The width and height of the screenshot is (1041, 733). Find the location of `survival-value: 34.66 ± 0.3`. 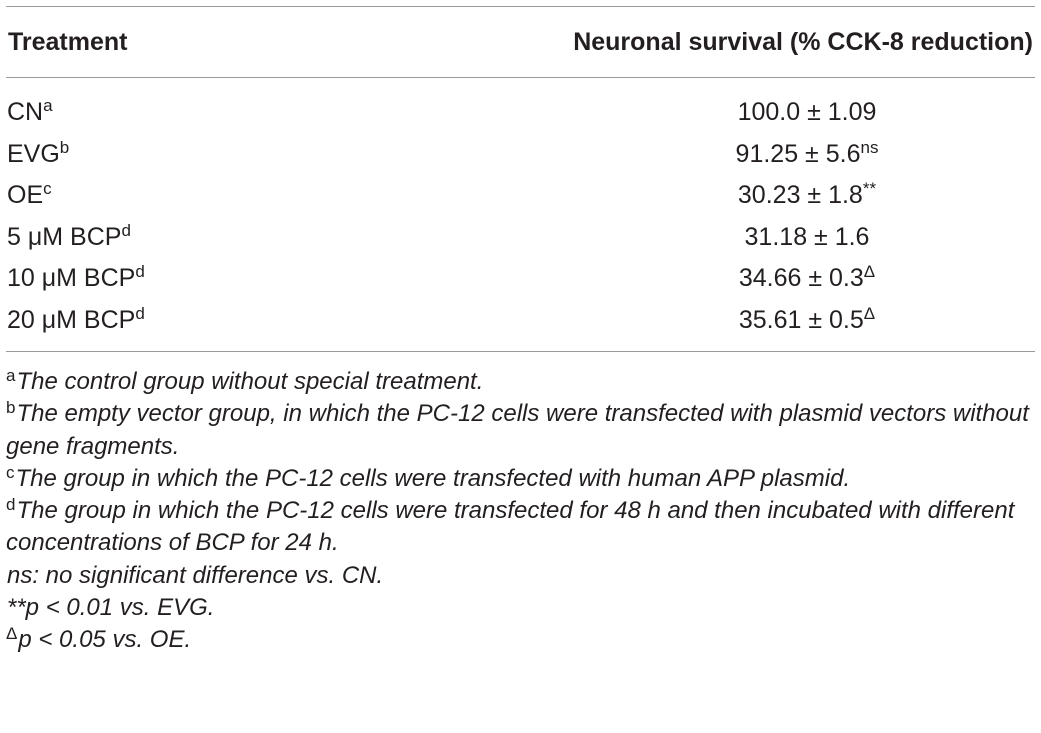

survival-value: 34.66 ± 0.3 is located at coordinates (801, 278).